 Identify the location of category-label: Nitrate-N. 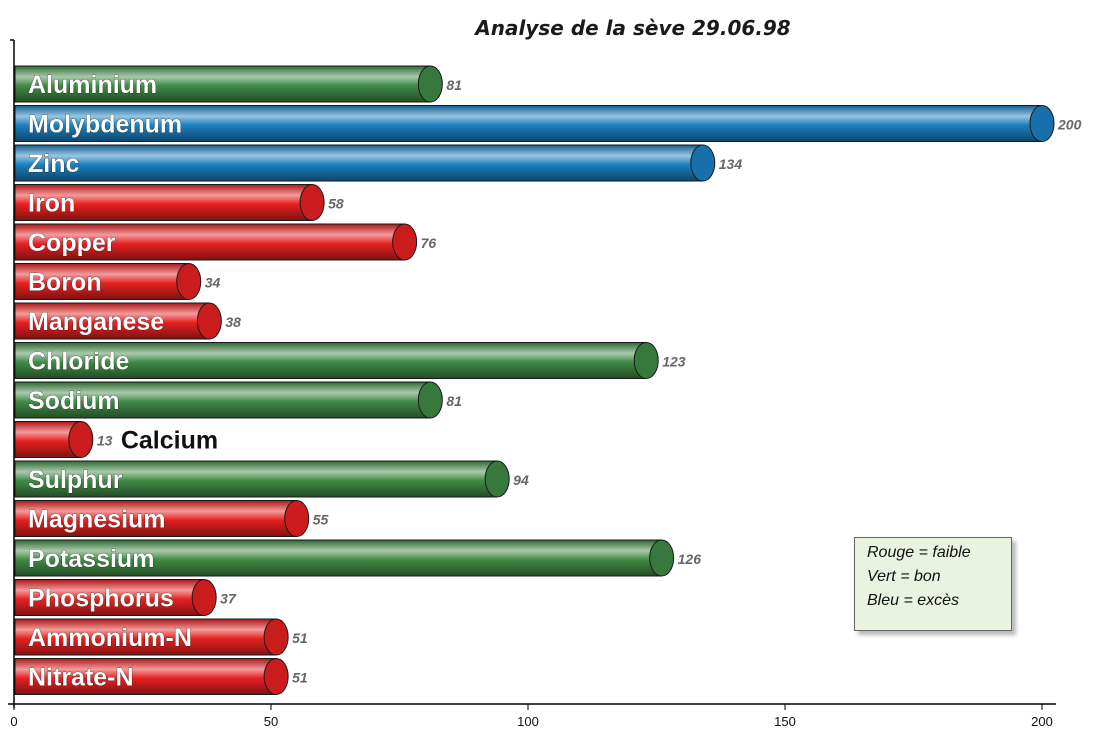
(81, 678).